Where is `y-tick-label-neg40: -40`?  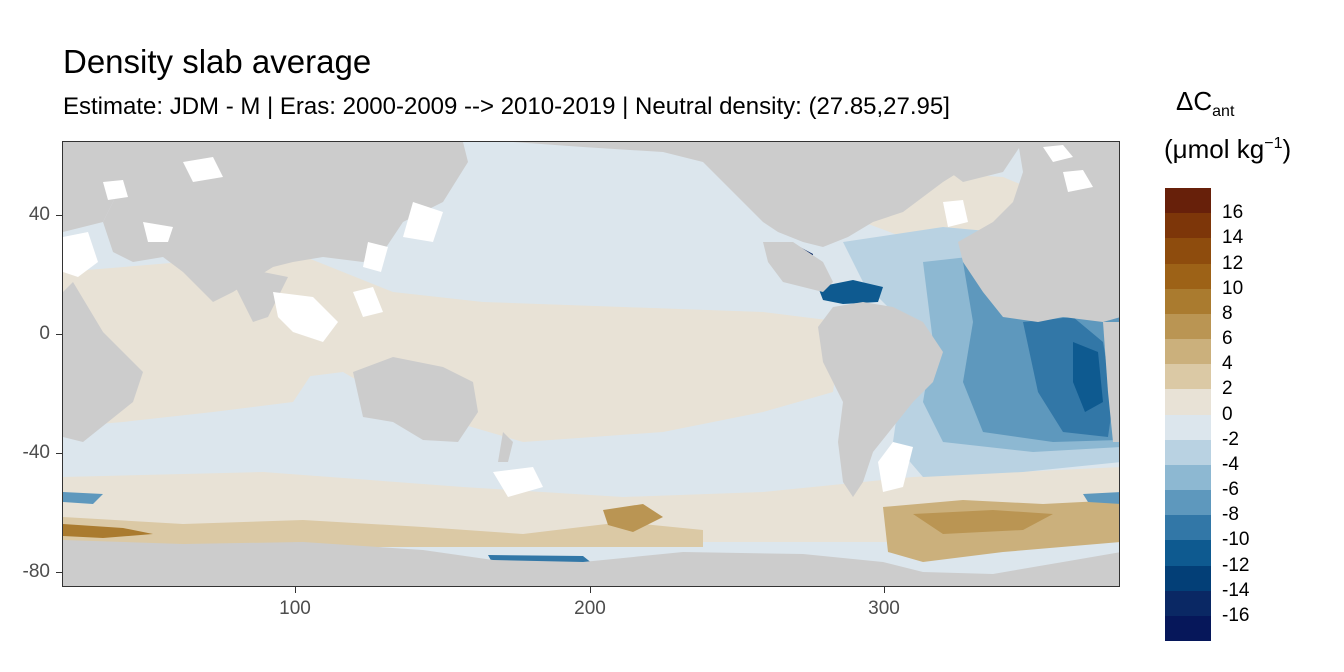 y-tick-label-neg40: -40 is located at coordinates (36, 452).